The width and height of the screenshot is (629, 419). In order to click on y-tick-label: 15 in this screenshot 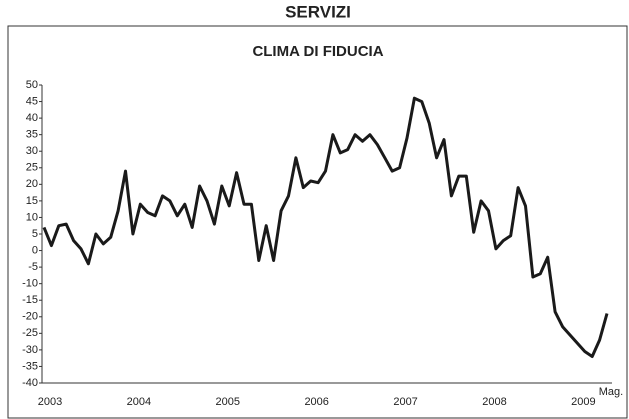, I will do `click(32, 201)`.